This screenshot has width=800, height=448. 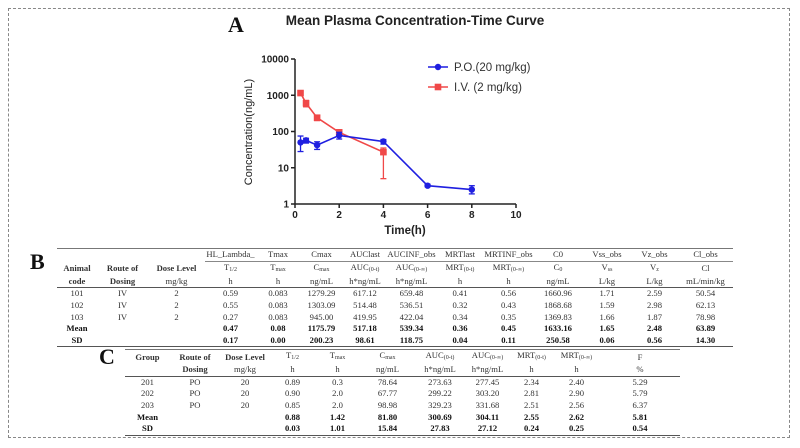 I want to click on table-cell: 20, so click(x=245, y=393).